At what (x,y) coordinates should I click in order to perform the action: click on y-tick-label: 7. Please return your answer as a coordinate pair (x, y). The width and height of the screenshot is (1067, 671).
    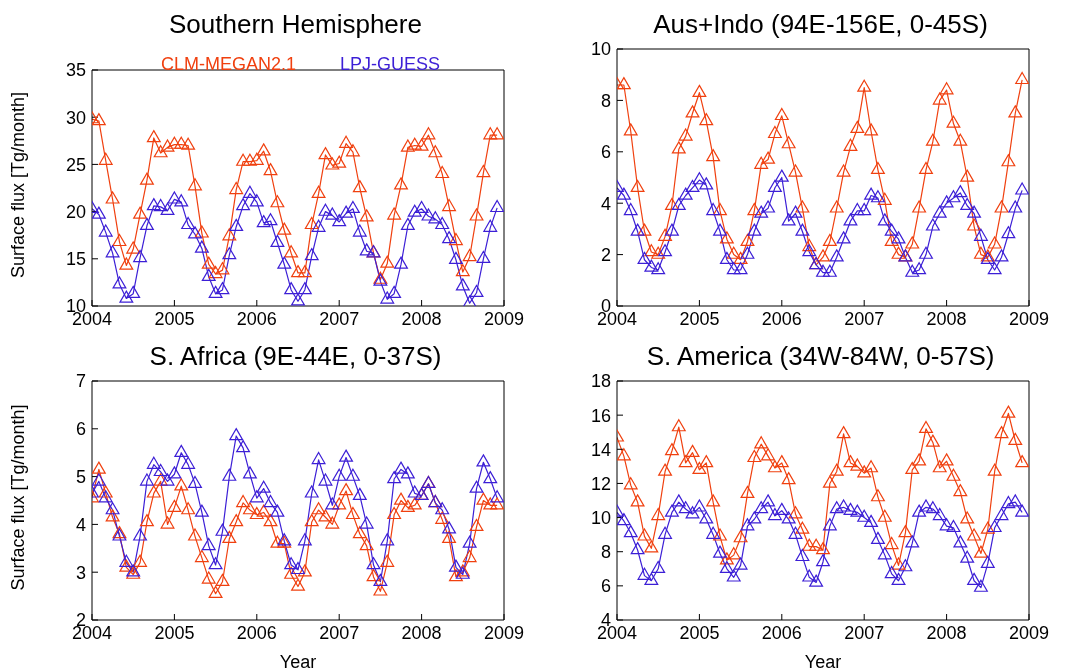
    Looking at the image, I should click on (80, 381).